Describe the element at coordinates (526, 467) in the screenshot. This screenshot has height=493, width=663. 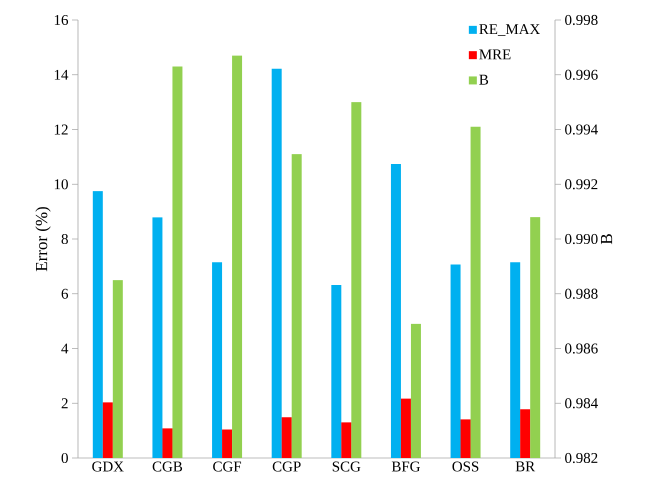
I see `x-tick-label: BR` at that location.